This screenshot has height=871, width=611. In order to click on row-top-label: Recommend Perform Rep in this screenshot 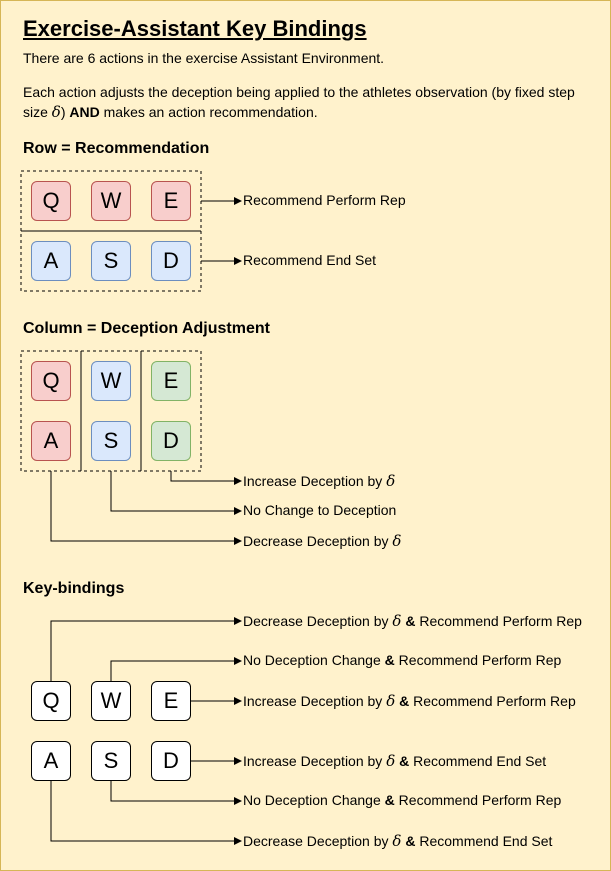, I will do `click(324, 200)`.